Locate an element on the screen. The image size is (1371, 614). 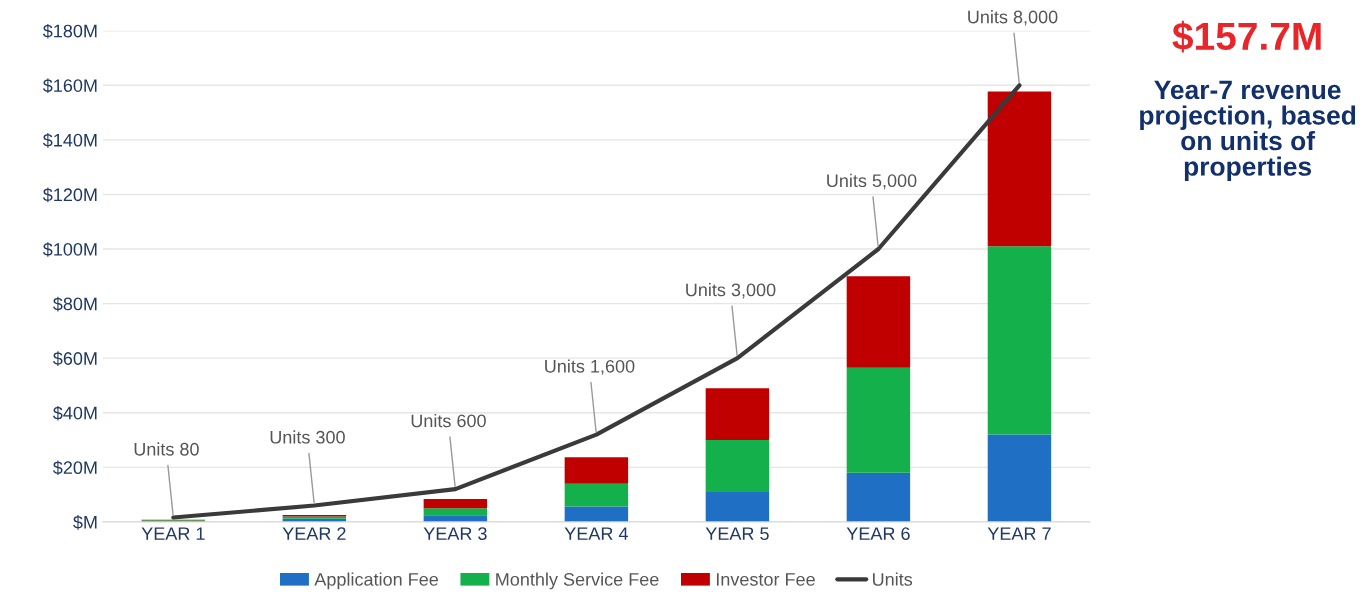
legend-label: Application Fee is located at coordinates (376, 581).